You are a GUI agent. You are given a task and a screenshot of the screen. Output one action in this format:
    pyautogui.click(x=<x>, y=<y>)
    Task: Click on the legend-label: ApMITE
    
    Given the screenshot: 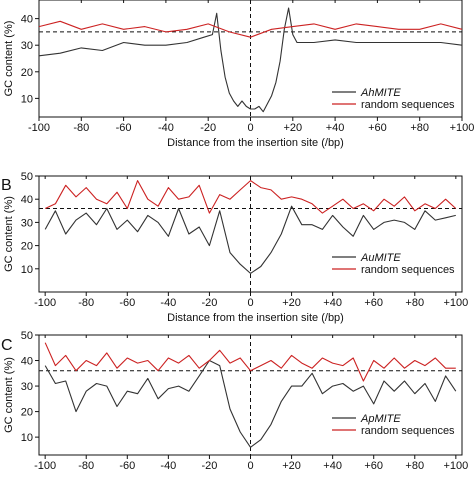 What is the action you would take?
    pyautogui.click(x=380, y=419)
    